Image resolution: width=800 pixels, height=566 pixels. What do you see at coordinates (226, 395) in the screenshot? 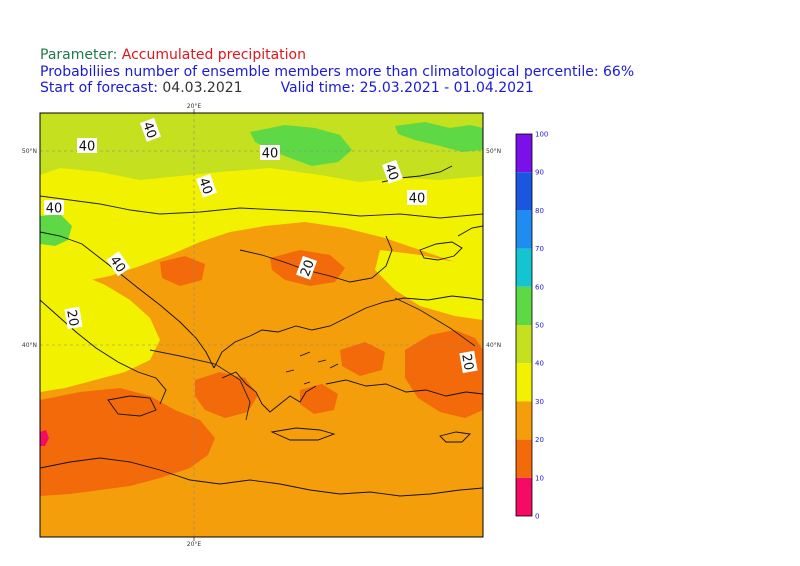
I see `zone-10-20-ionian` at bounding box center [226, 395].